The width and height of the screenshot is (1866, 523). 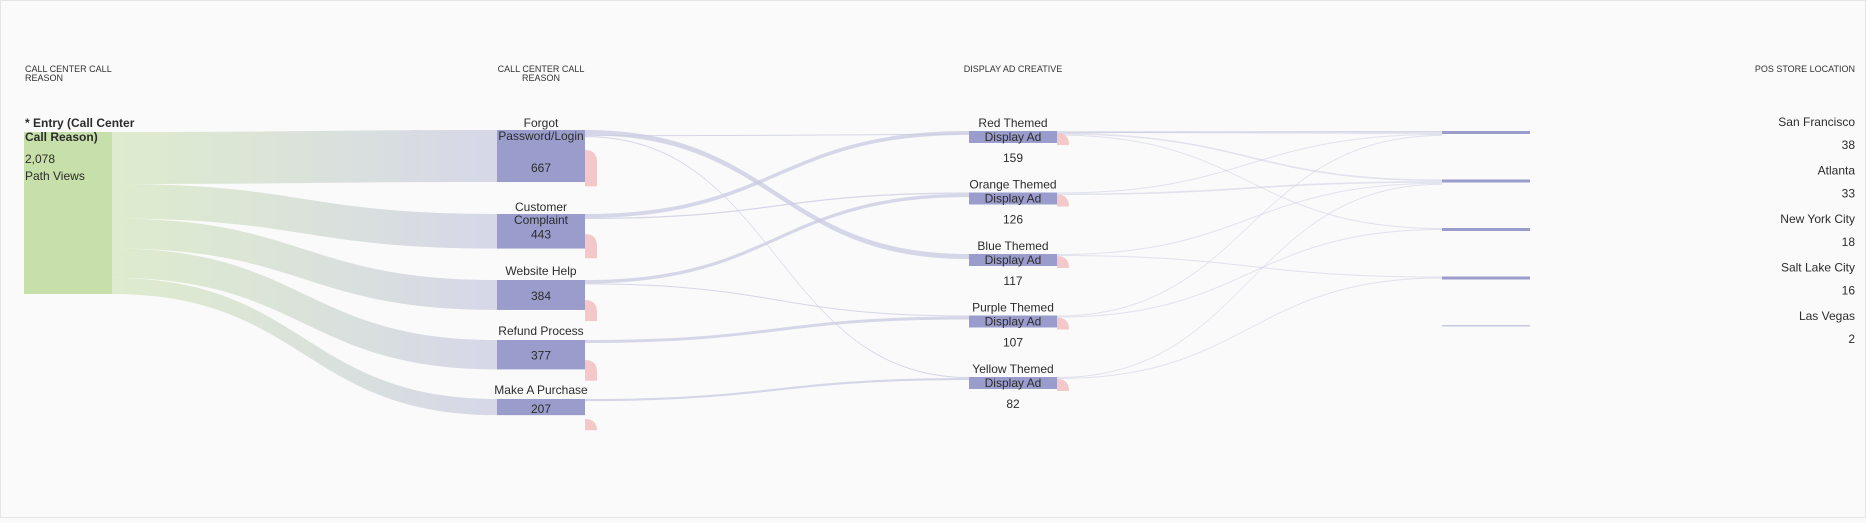 What do you see at coordinates (540, 271) in the screenshot?
I see `node-label: Website Help` at bounding box center [540, 271].